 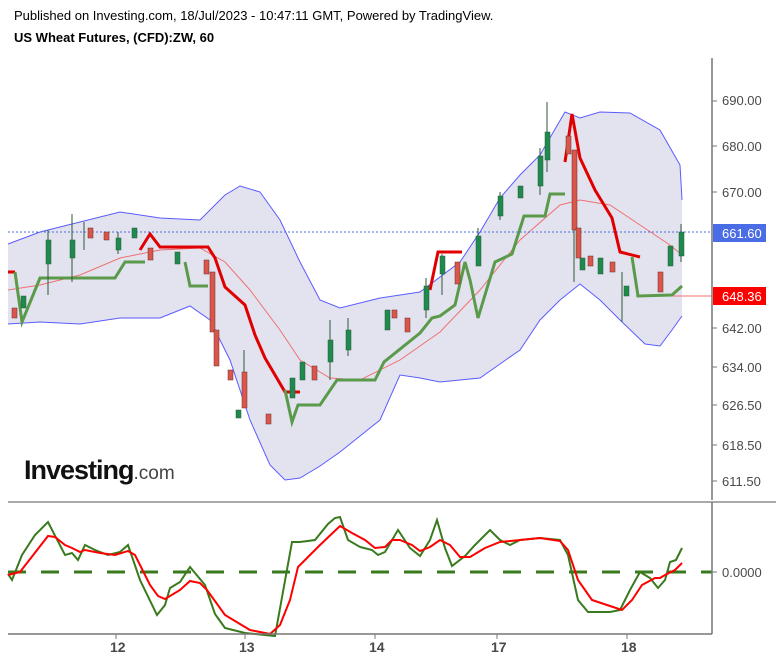 What do you see at coordinates (114, 37) in the screenshot?
I see `symbol-title: US Wheat Futures, (CFD):ZW, 60` at bounding box center [114, 37].